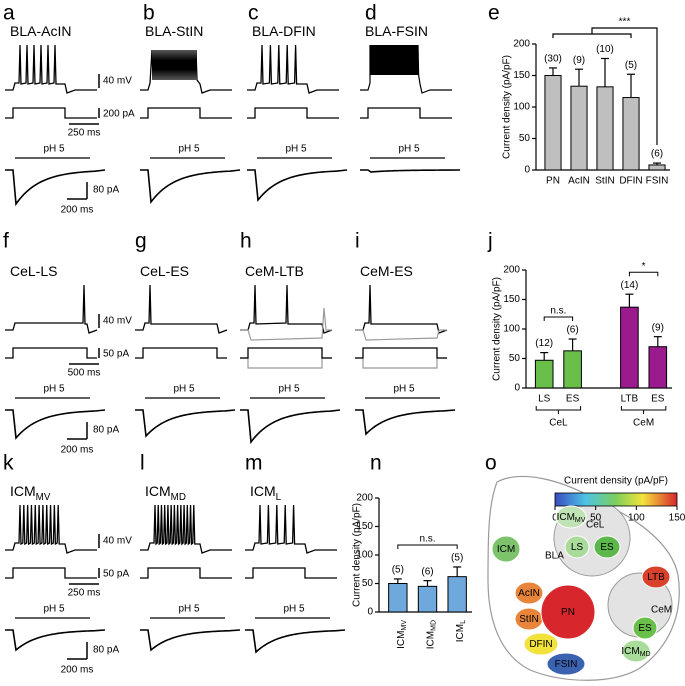  I want to click on x-tick-label: AcIN, so click(579, 181).